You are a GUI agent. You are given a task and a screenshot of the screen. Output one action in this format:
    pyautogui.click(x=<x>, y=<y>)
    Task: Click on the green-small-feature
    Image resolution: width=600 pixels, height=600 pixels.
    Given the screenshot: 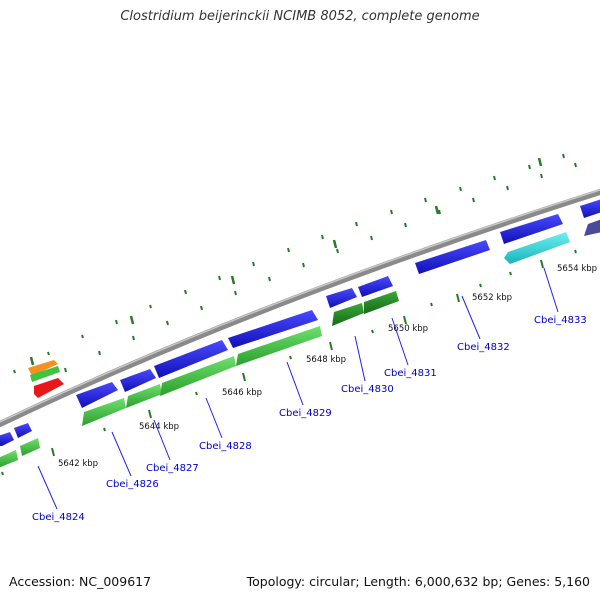 What is the action you would take?
    pyautogui.click(x=45, y=374)
    